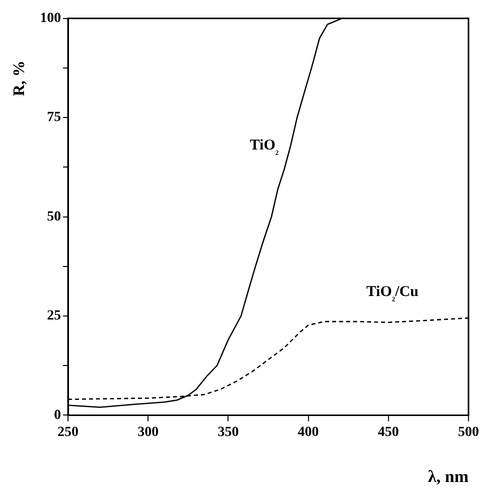 The width and height of the screenshot is (490, 496). I want to click on y-tick-label: 25, so click(54, 316).